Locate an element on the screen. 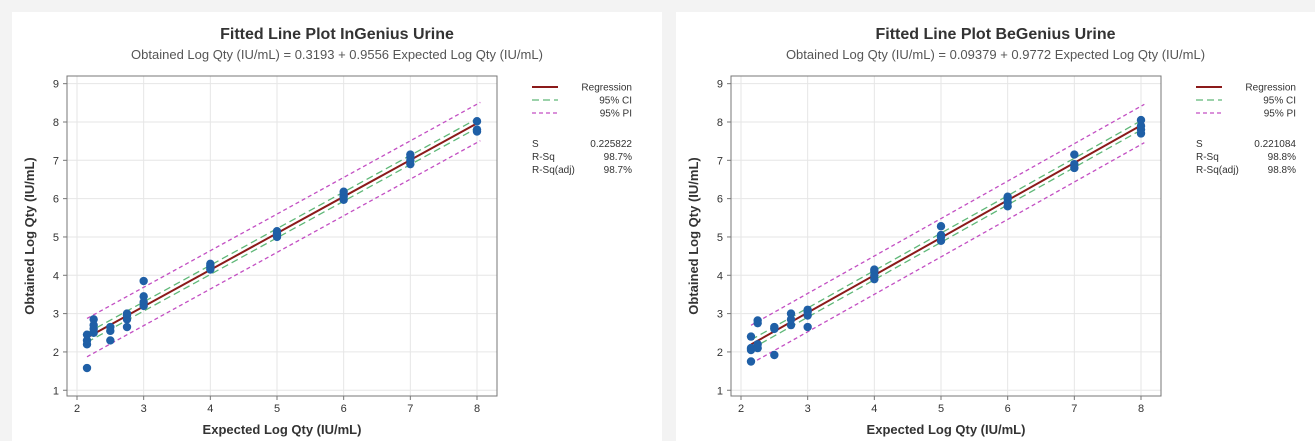 The image size is (1315, 441). y-tick-label: 9 is located at coordinates (56, 85).